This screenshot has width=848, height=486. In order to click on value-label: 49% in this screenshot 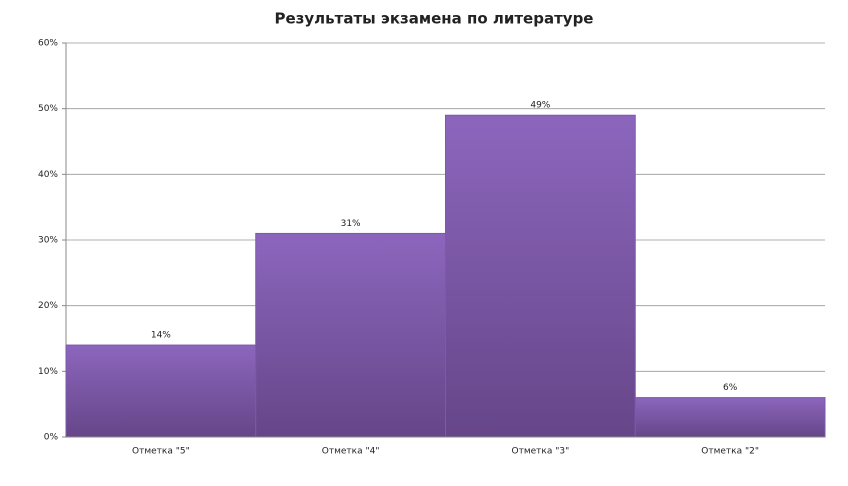, I will do `click(540, 106)`.